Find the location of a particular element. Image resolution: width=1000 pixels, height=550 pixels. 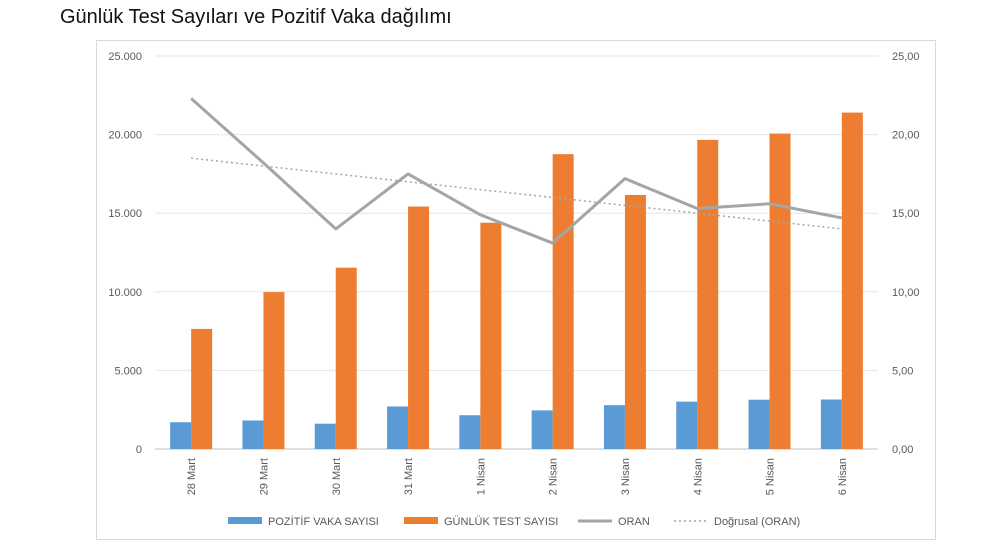

x-tick-label: 1 Nisan is located at coordinates (481, 476).